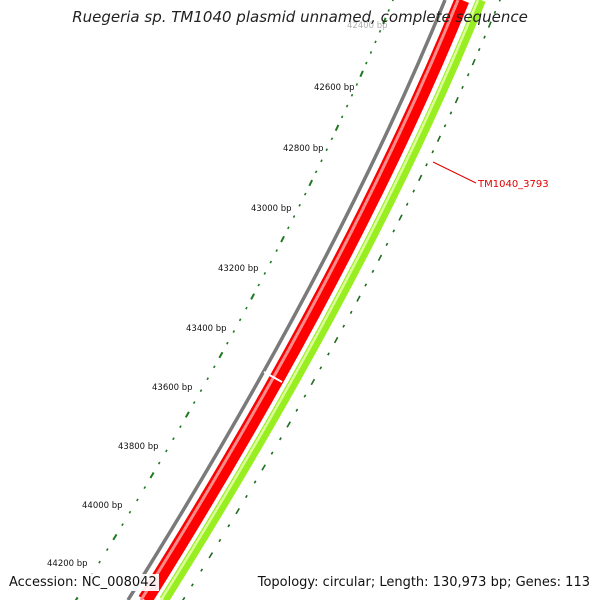 This screenshot has width=600, height=600. I want to click on ruler-label-43200: 43200 bp, so click(238, 269).